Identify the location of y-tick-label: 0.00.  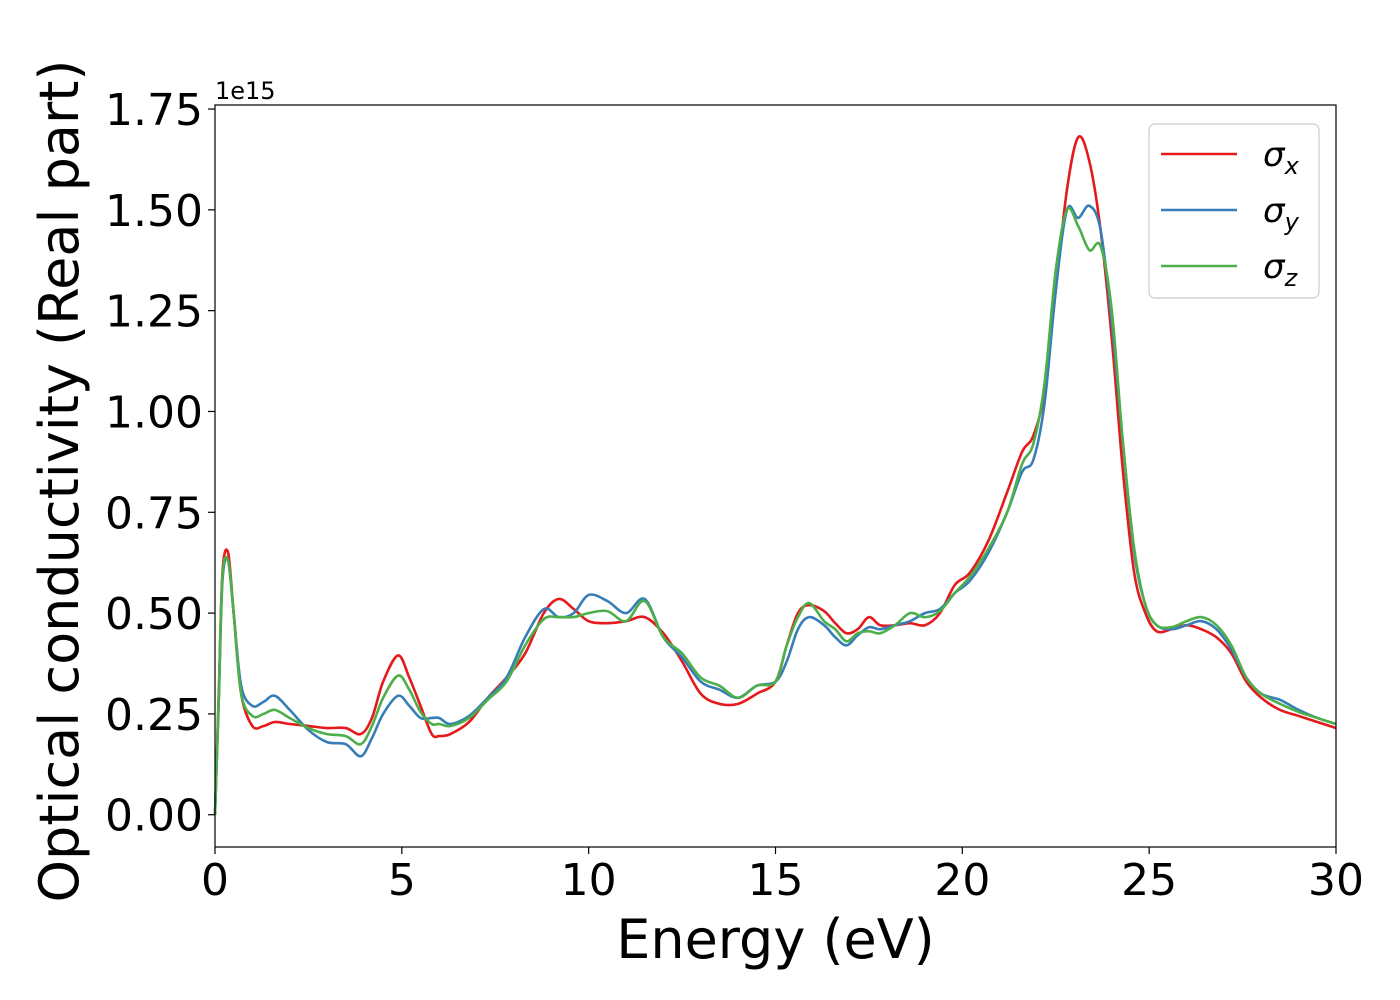
(154, 816).